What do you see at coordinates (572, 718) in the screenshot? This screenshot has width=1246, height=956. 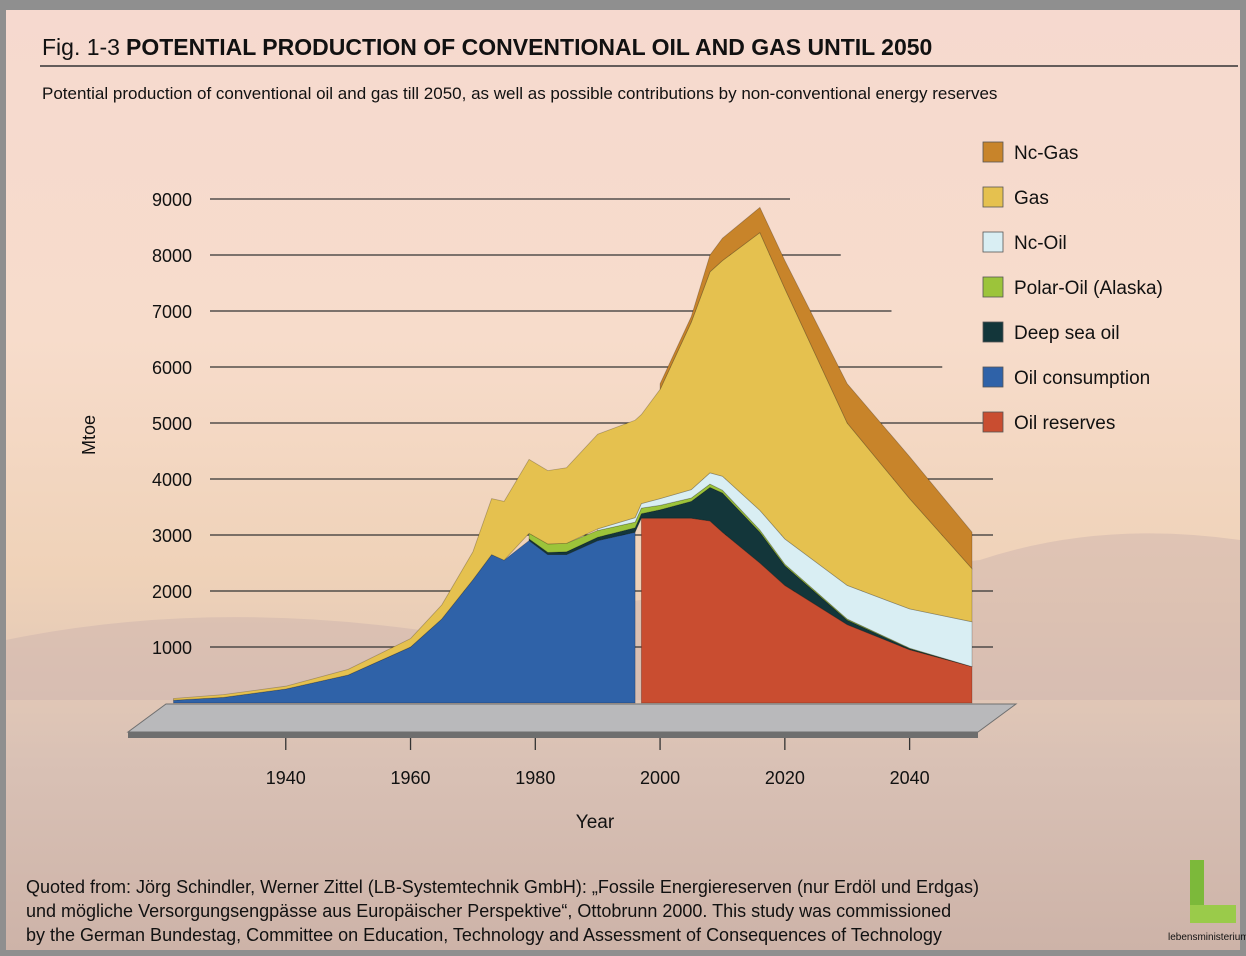 I see `floor` at bounding box center [572, 718].